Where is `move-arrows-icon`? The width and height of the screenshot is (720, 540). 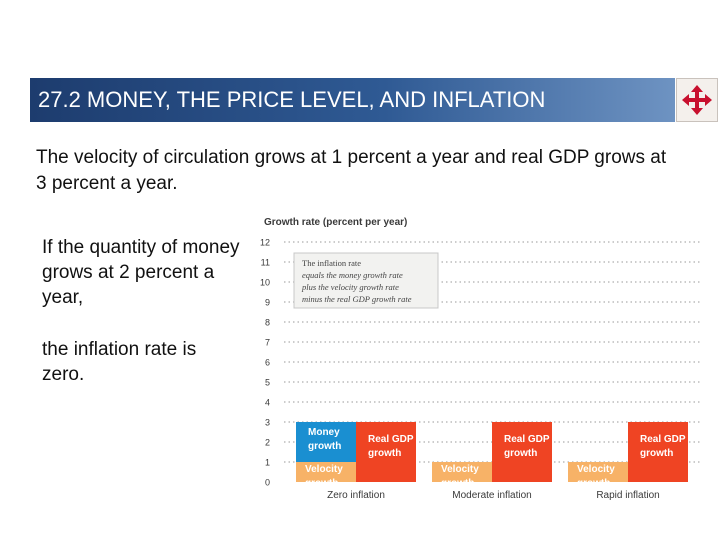
move-arrows-icon is located at coordinates (697, 100).